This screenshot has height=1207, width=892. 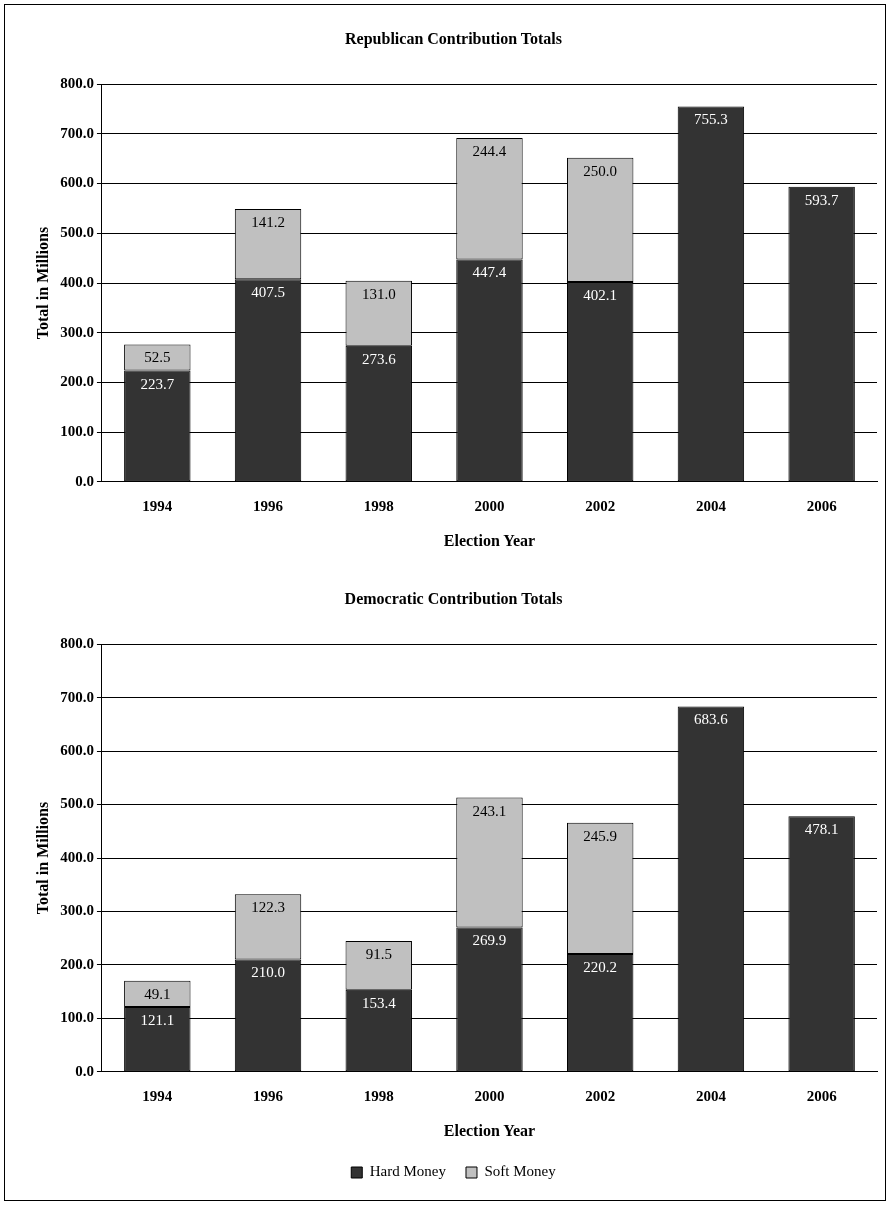 I want to click on data-label: 250.0, so click(x=600, y=170).